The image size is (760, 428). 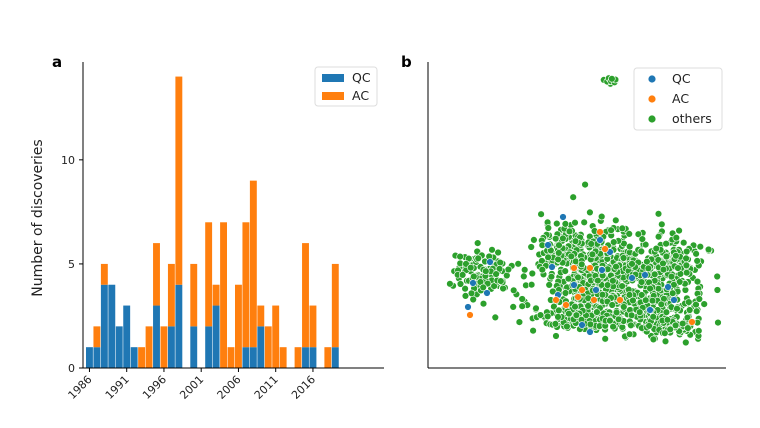 I want to click on bar-ac-2019, so click(x=335, y=305).